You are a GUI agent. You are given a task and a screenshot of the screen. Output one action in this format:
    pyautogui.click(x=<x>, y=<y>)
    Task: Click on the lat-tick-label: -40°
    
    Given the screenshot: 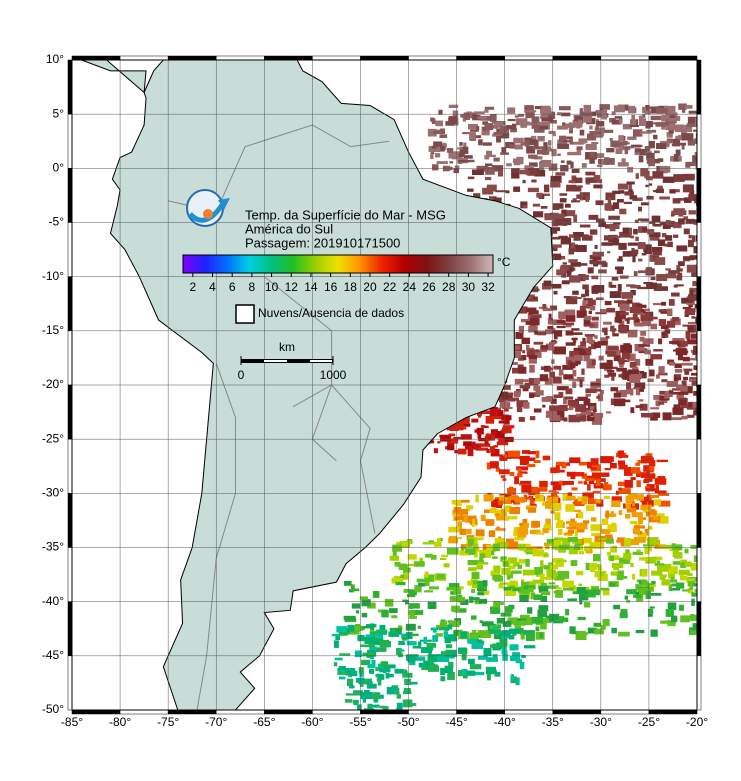 What is the action you would take?
    pyautogui.click(x=53, y=601)
    